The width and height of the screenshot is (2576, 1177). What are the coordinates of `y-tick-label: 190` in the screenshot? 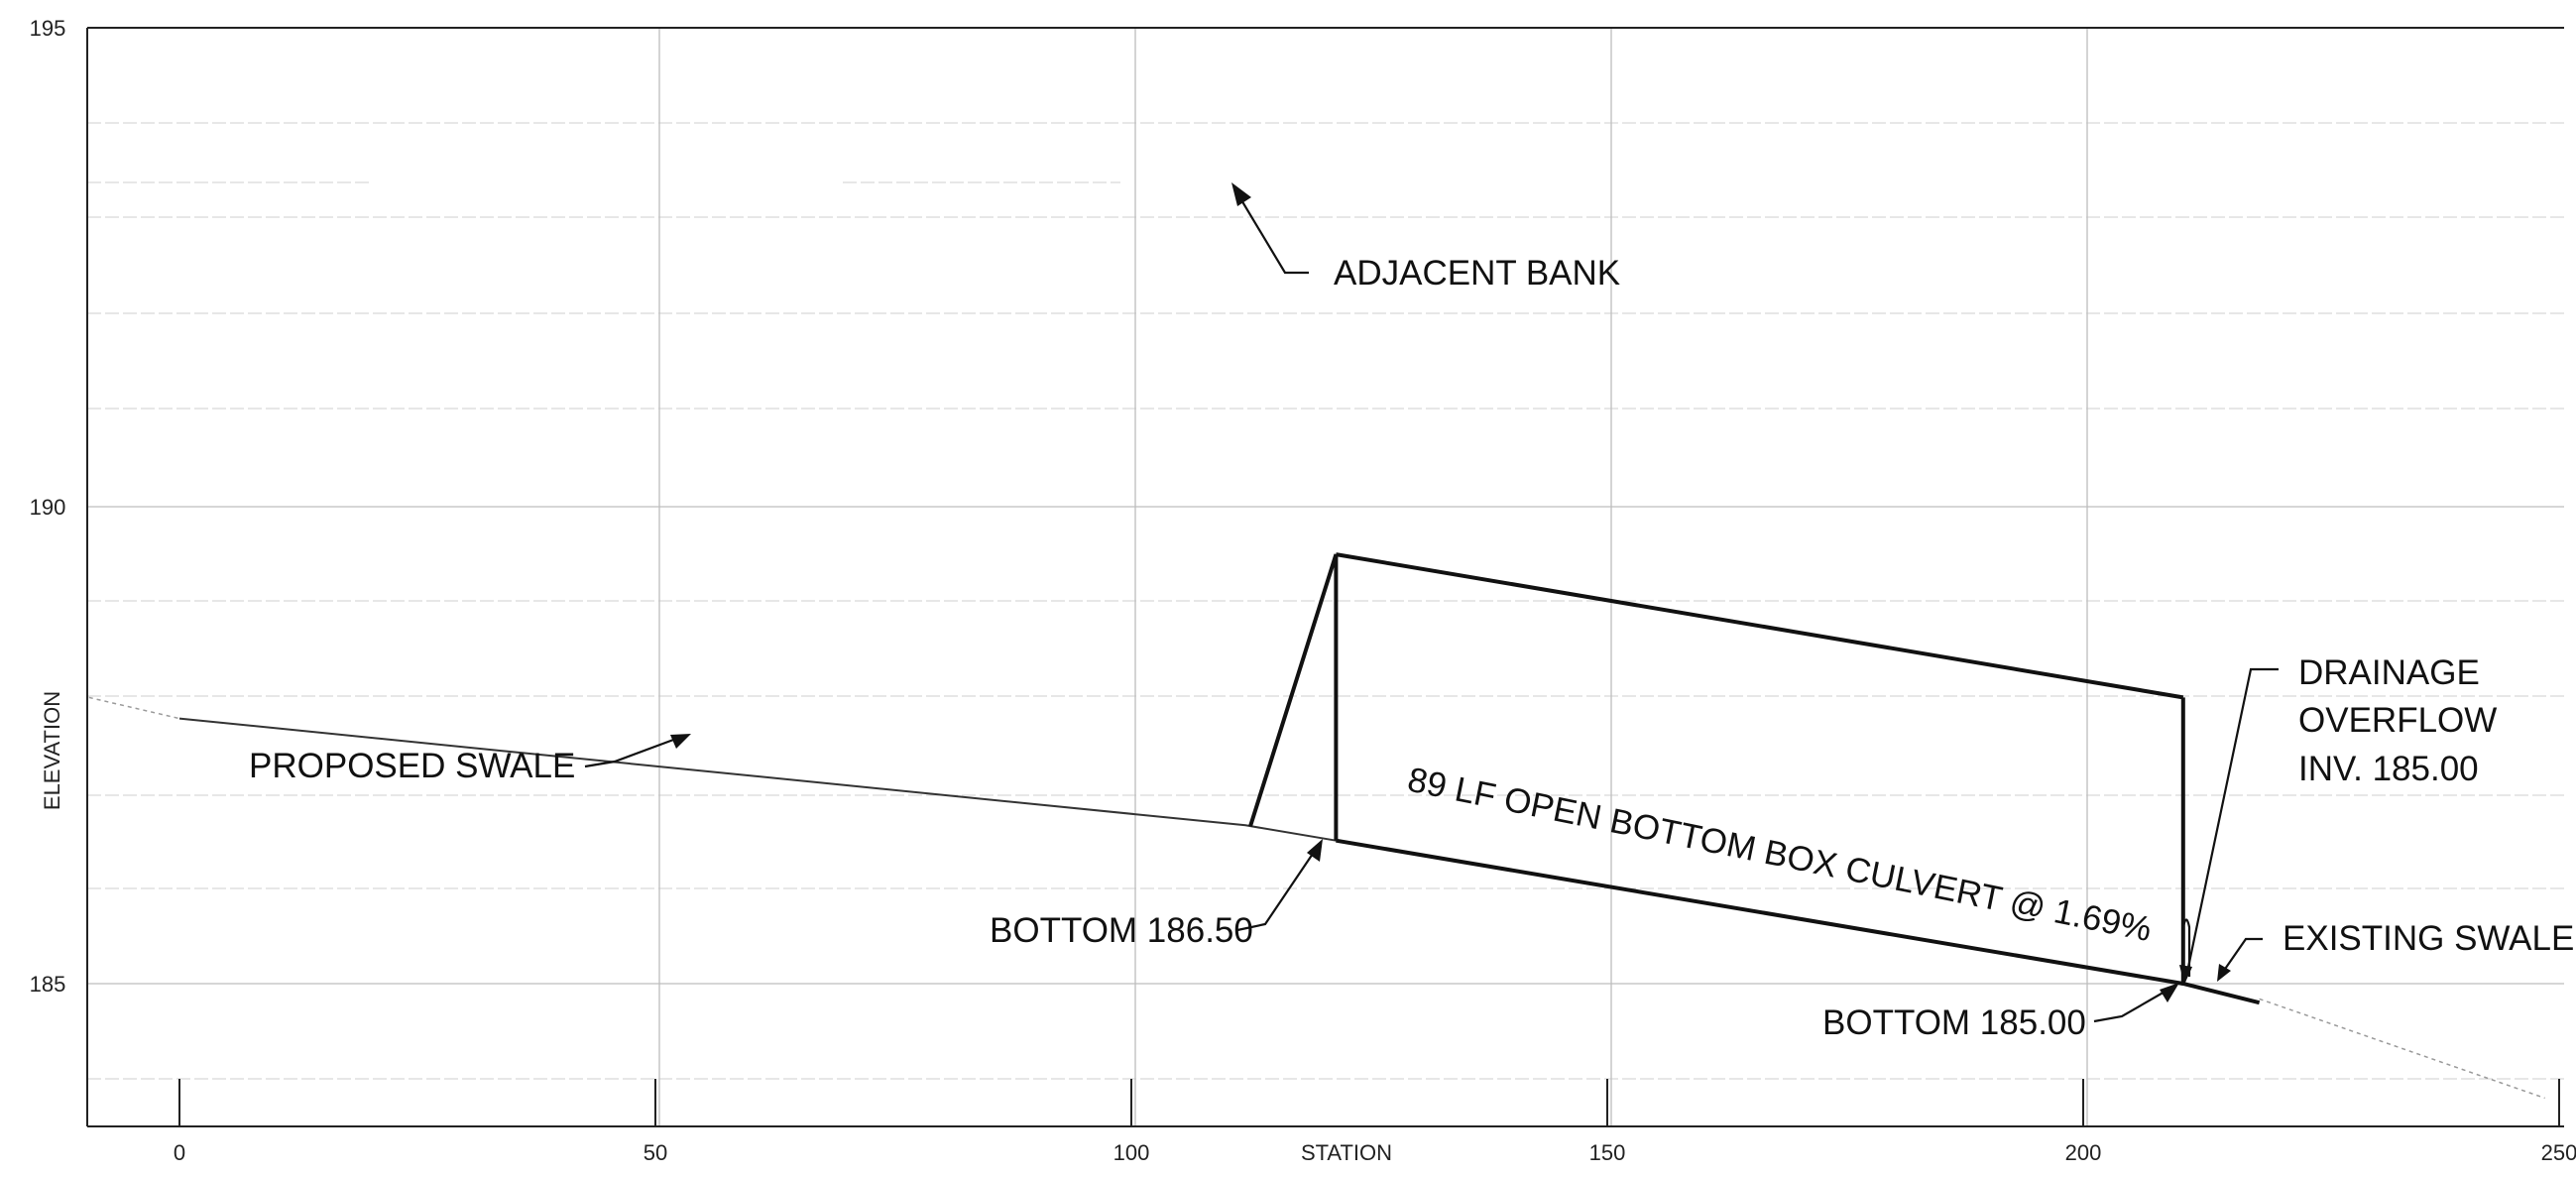 It's located at (48, 508).